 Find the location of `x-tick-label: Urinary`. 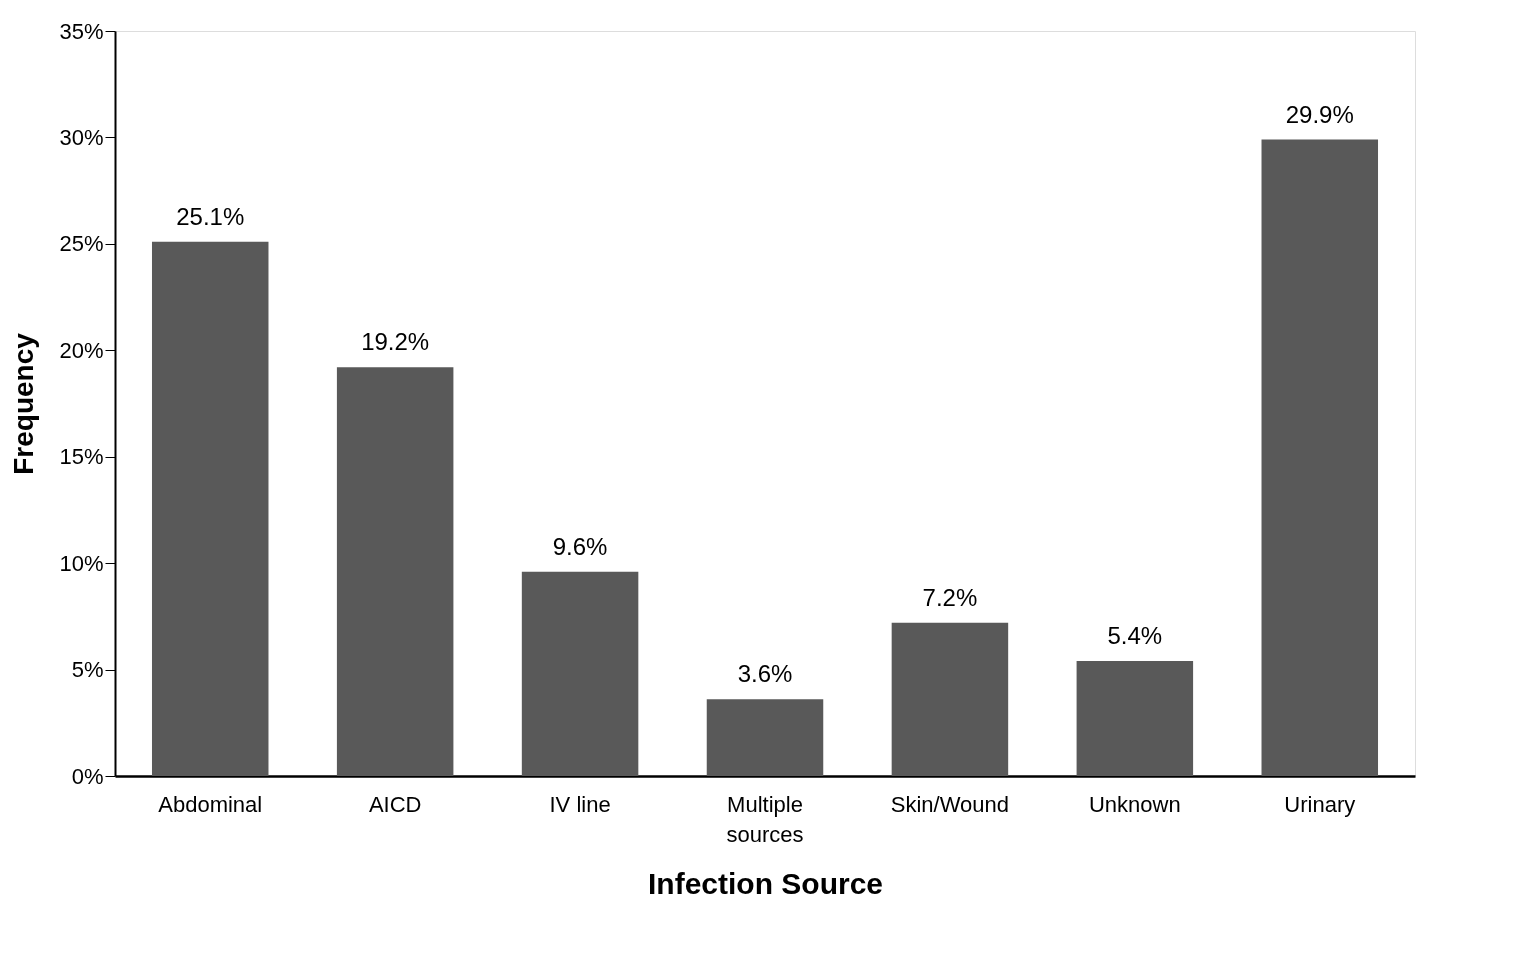

x-tick-label: Urinary is located at coordinates (1320, 804).